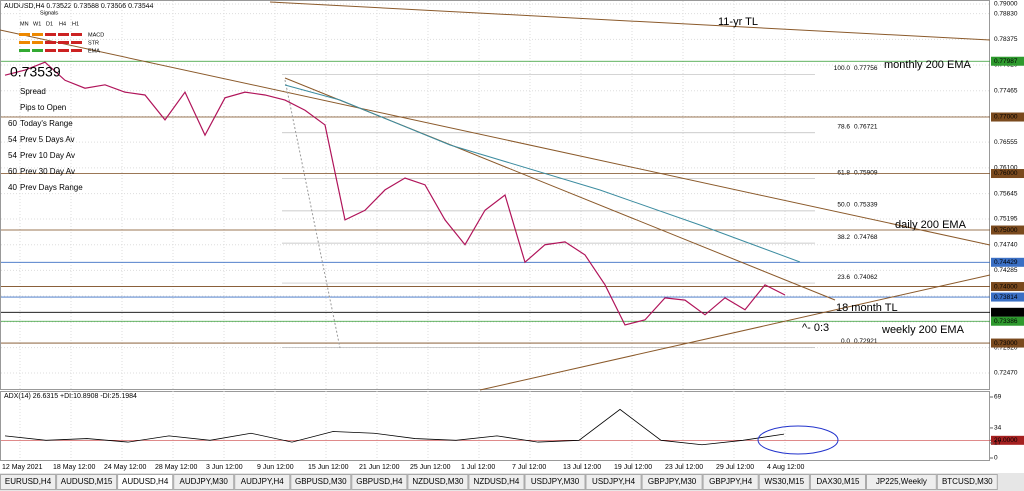 The height and width of the screenshot is (491, 1024). What do you see at coordinates (866, 127) in the screenshot?
I see `fib-price: 0.76721` at bounding box center [866, 127].